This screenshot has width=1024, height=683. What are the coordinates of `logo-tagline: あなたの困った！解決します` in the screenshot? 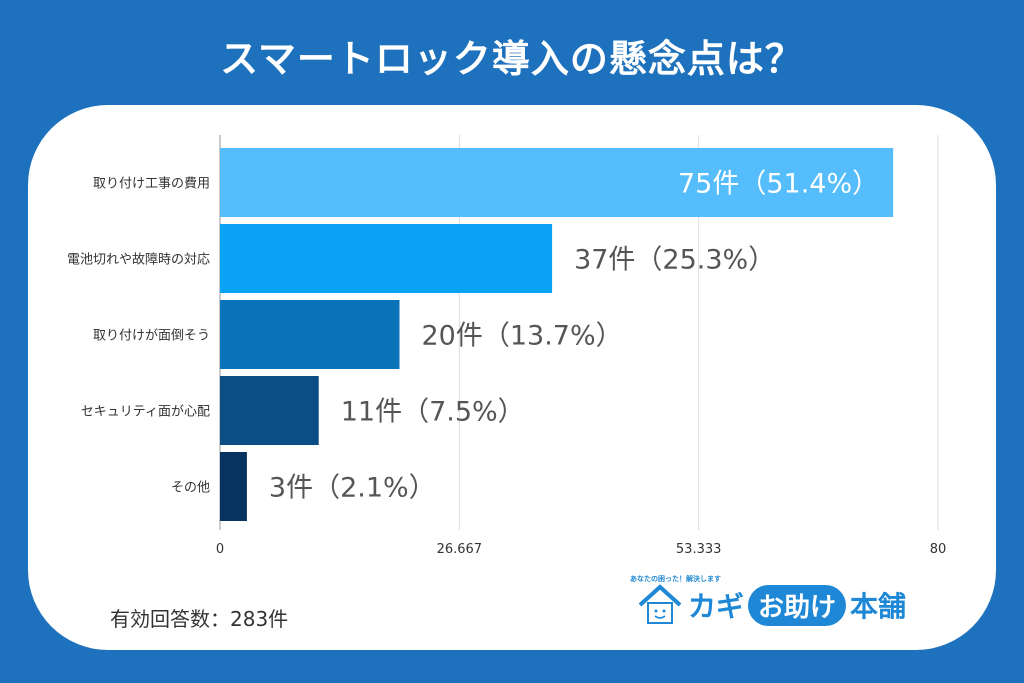 It's located at (675, 579).